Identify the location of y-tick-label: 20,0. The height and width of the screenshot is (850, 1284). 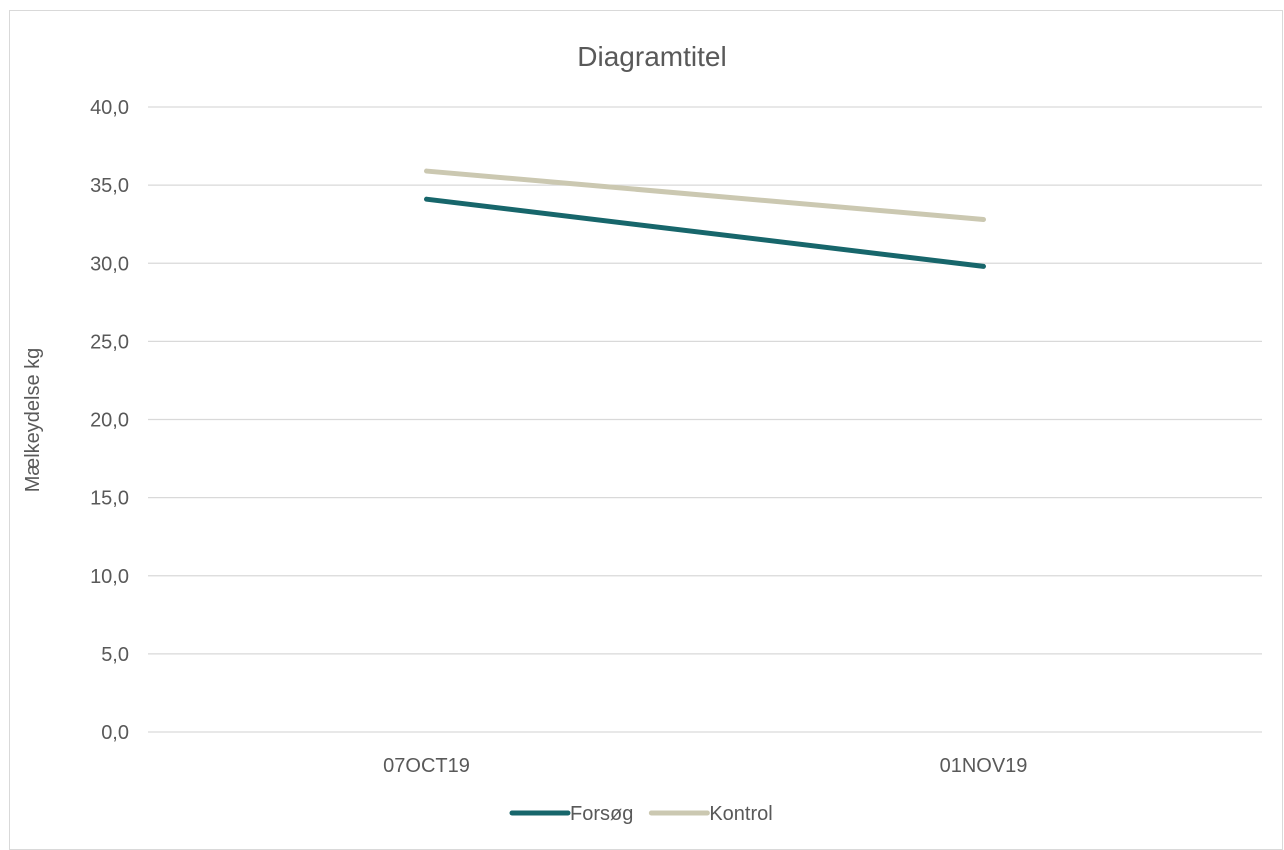
(109, 421).